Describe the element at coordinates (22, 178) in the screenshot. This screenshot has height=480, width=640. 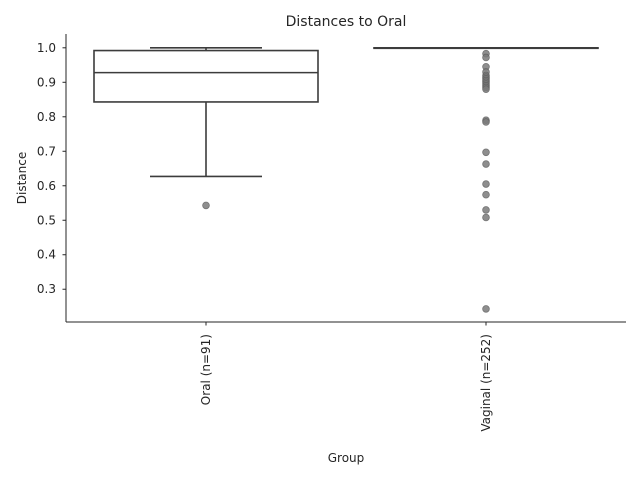
I see `y-axis-title: Distance` at that location.